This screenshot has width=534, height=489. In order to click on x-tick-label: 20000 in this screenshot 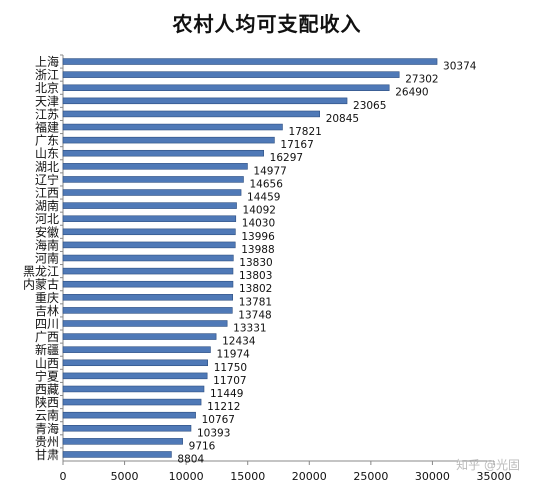, I will do `click(309, 476)`.